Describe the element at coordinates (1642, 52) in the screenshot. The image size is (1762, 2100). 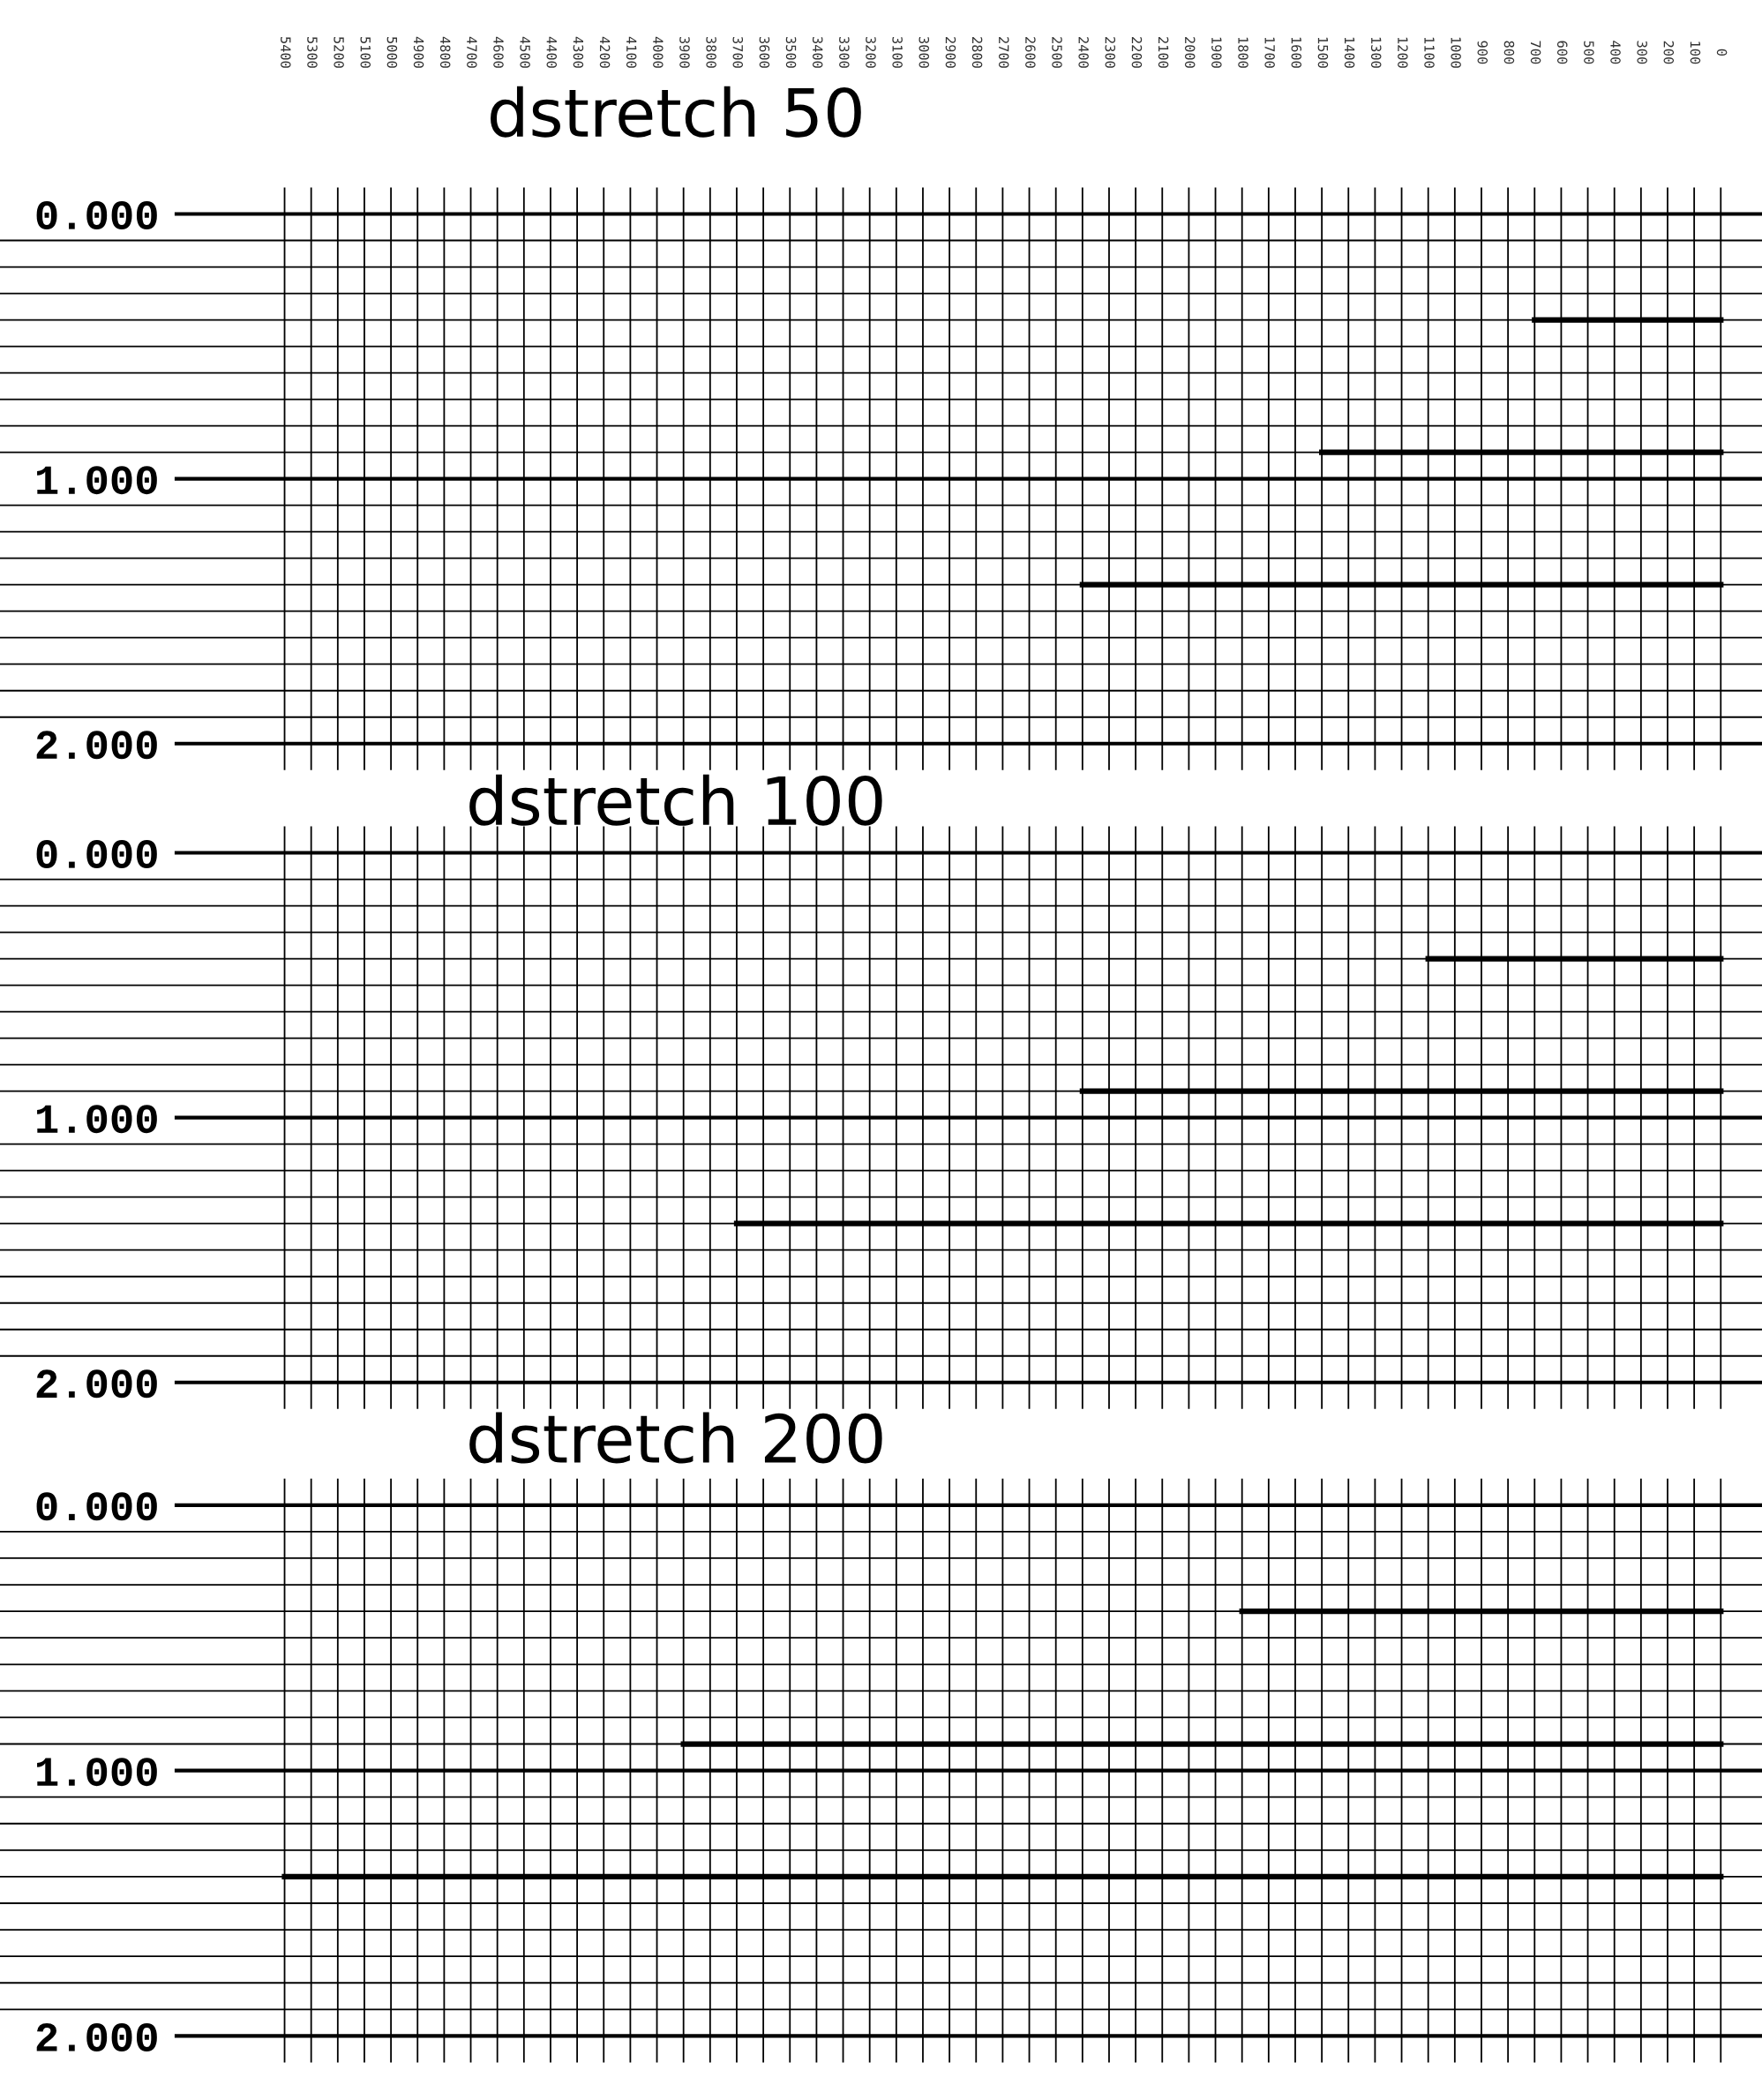
I see `x2-tick-label: 300` at that location.